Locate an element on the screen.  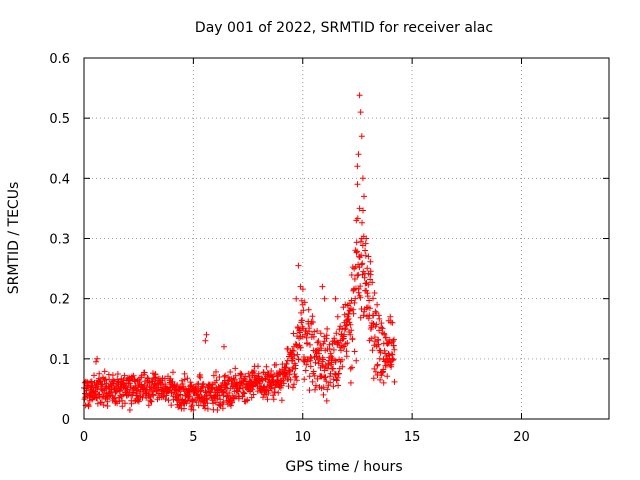
y-tick-label: 0.2 is located at coordinates (59, 300).